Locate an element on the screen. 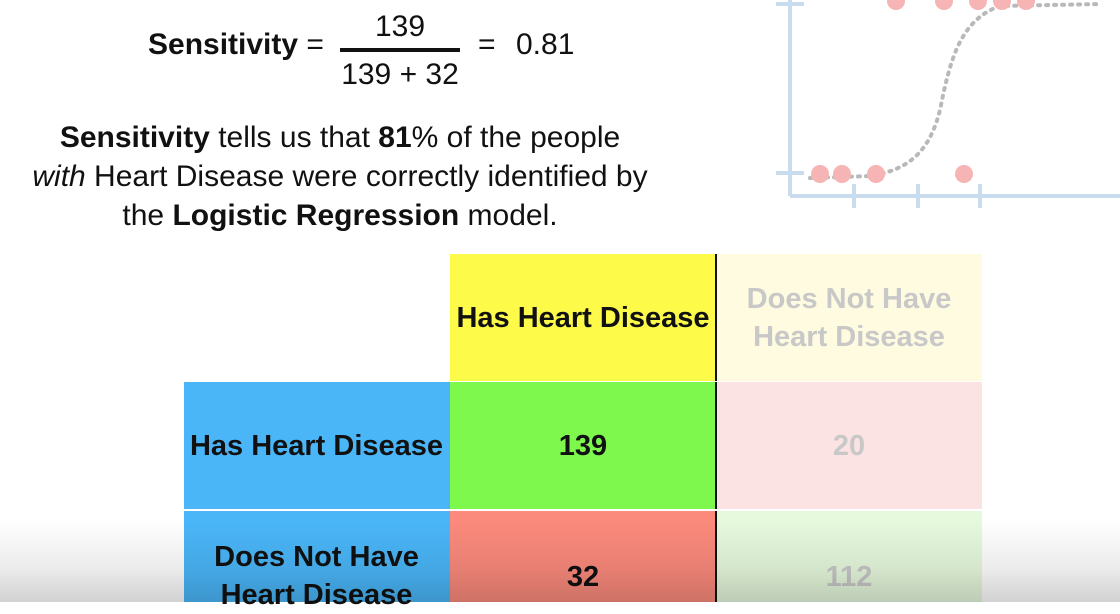 The height and width of the screenshot is (614, 1120). explanation-percent: 81 is located at coordinates (395, 137).